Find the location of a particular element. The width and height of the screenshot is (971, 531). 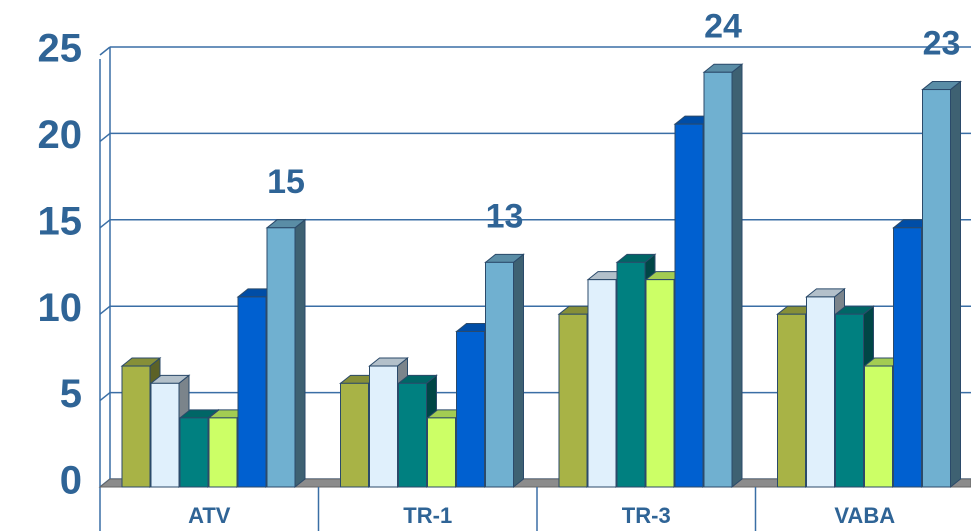

data-label: 15 is located at coordinates (286, 182).